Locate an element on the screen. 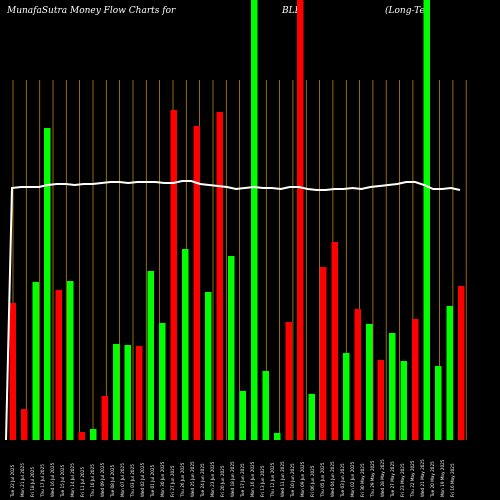 Image resolution: width=500 pixels, height=500 pixels. x-tick-label: Wed 02 Jul 2025 is located at coordinates (142, 480).